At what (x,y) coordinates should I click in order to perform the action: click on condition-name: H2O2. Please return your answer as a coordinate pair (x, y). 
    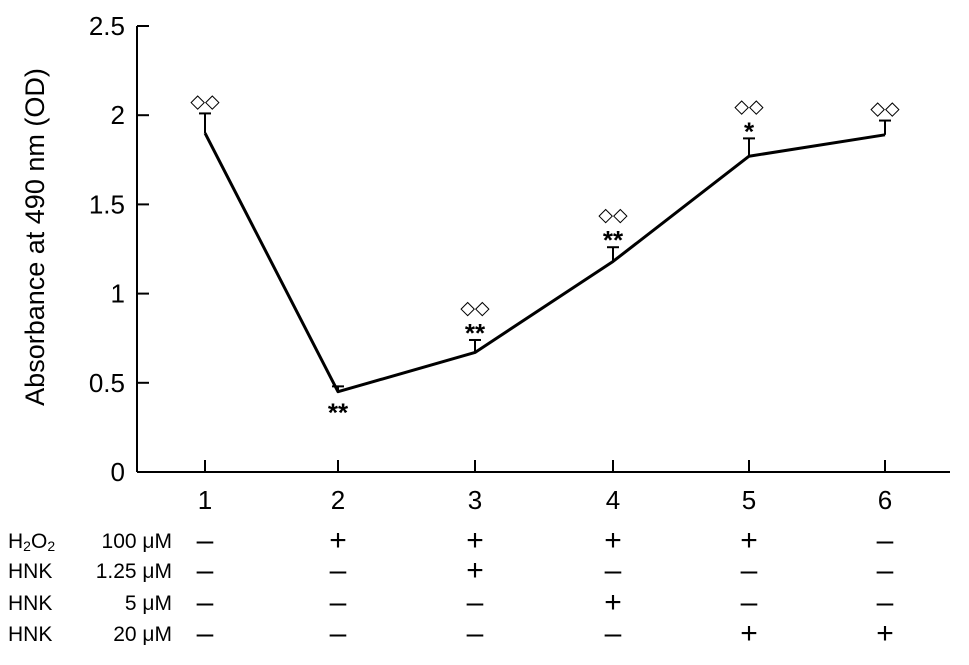
    Looking at the image, I should click on (32, 542).